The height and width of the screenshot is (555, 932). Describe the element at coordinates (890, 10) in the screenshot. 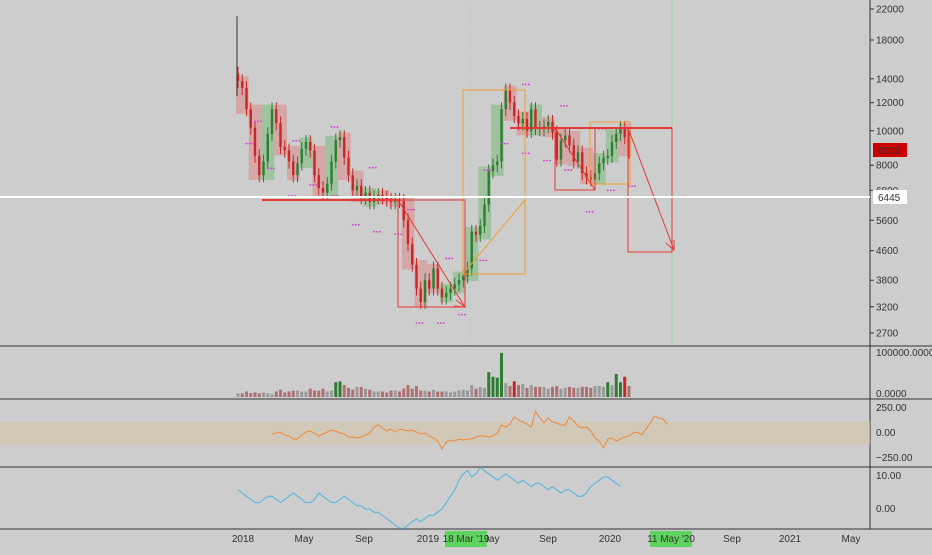

I see `price-axis-label: 22000` at that location.